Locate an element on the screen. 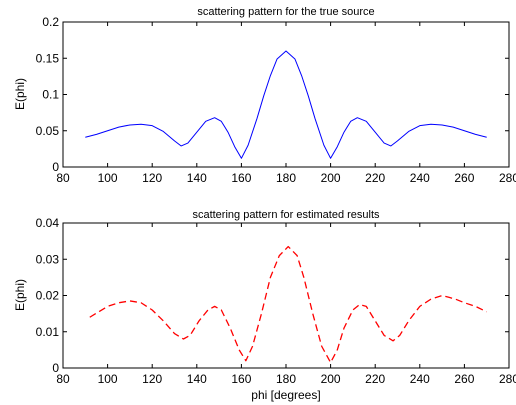 The image size is (516, 405). y-tick-label: 0.04 is located at coordinates (48, 223).